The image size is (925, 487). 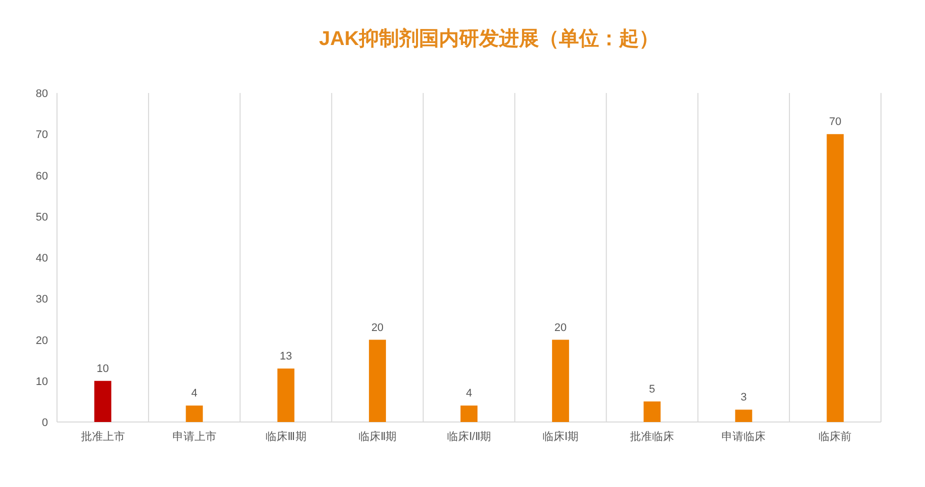 What do you see at coordinates (469, 436) in the screenshot?
I see `x-tick-label: 临床Ⅰ/Ⅱ期` at bounding box center [469, 436].